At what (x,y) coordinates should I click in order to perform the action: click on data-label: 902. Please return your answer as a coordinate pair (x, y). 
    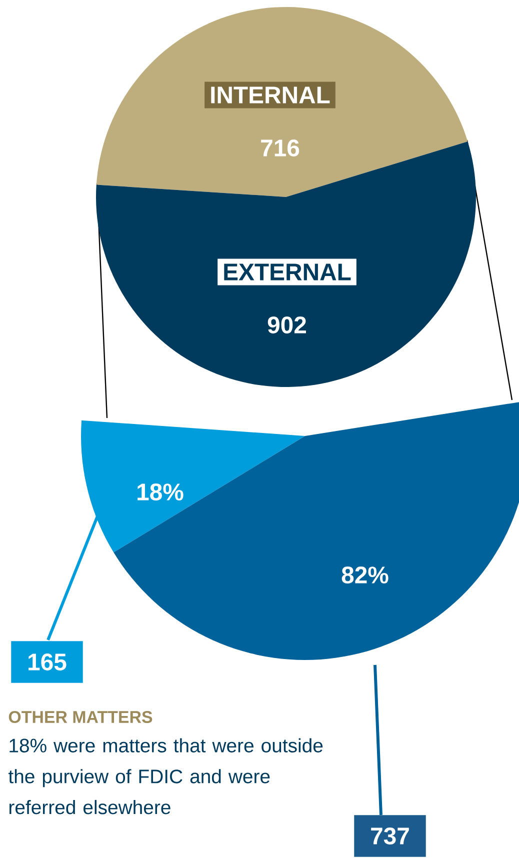
    Looking at the image, I should click on (287, 325).